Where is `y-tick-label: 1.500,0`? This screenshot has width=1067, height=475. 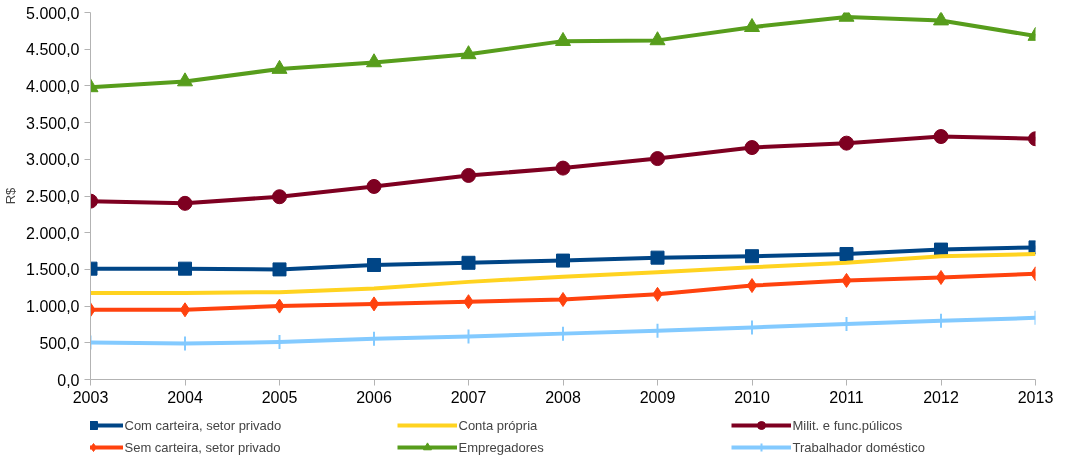 y-tick-label: 1.500,0 is located at coordinates (53, 270).